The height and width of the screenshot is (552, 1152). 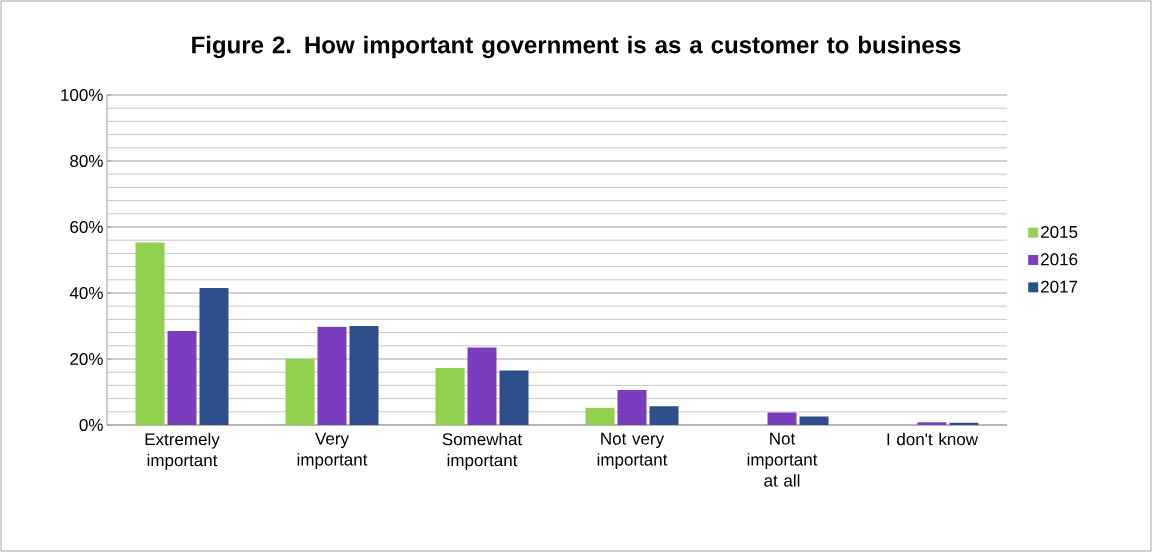 What do you see at coordinates (1059, 231) in the screenshot?
I see `legend-label: 2015` at bounding box center [1059, 231].